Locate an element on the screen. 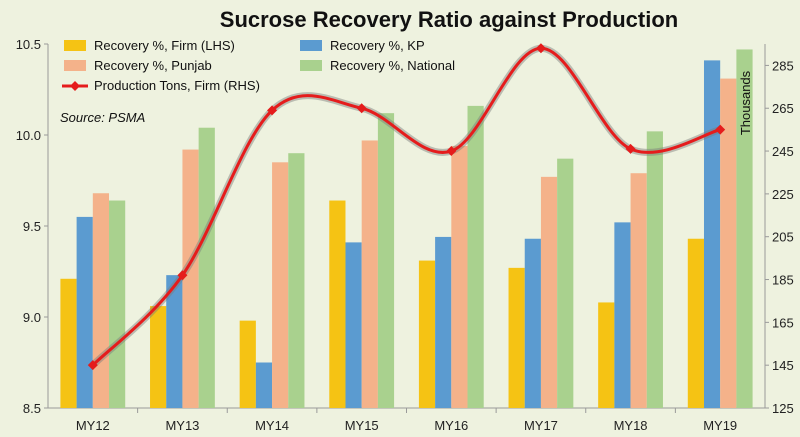 The width and height of the screenshot is (800, 437). right-axis-ticks: 125 145 165 185 205 225 245 265 285 is located at coordinates (779, 237).